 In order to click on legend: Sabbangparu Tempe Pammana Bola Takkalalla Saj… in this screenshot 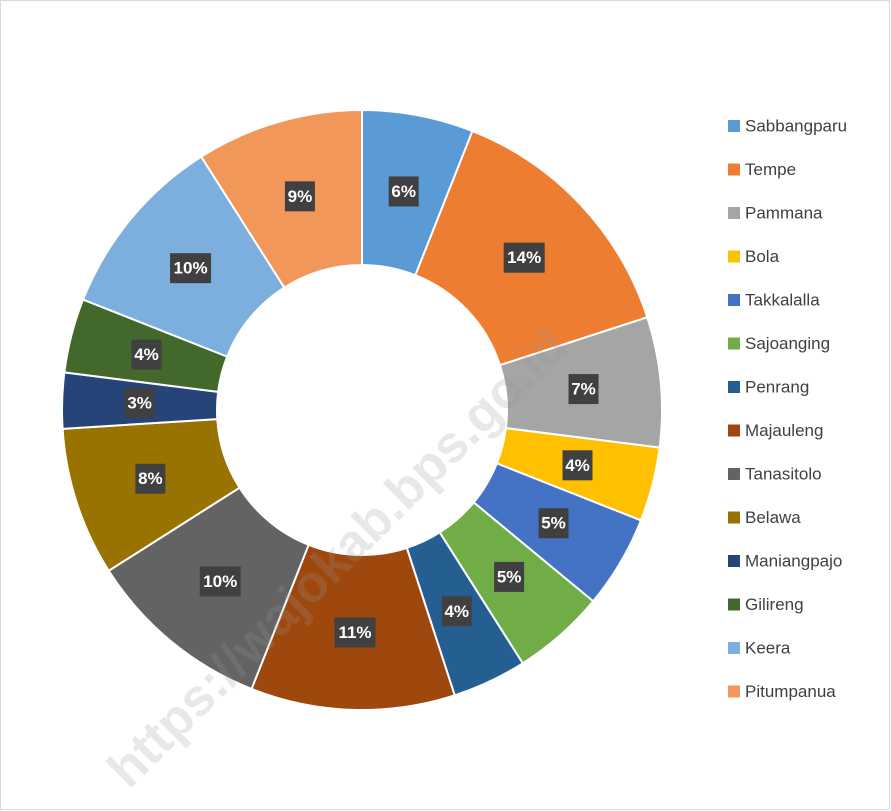, I will do `click(795, 411)`.